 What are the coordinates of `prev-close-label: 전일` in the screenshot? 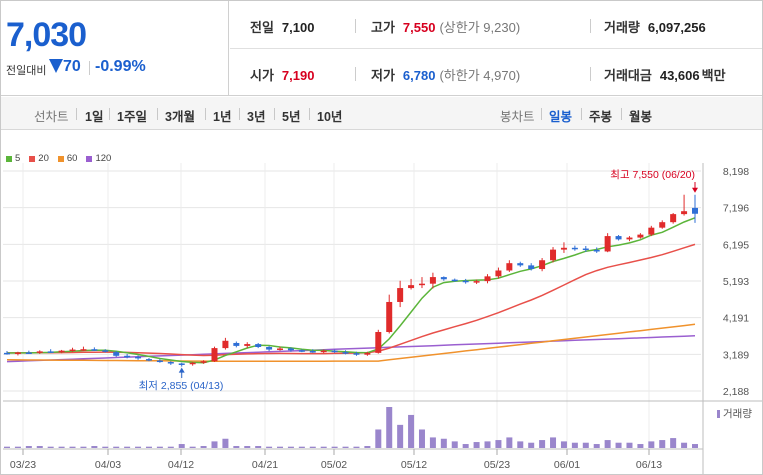 It's located at (262, 27).